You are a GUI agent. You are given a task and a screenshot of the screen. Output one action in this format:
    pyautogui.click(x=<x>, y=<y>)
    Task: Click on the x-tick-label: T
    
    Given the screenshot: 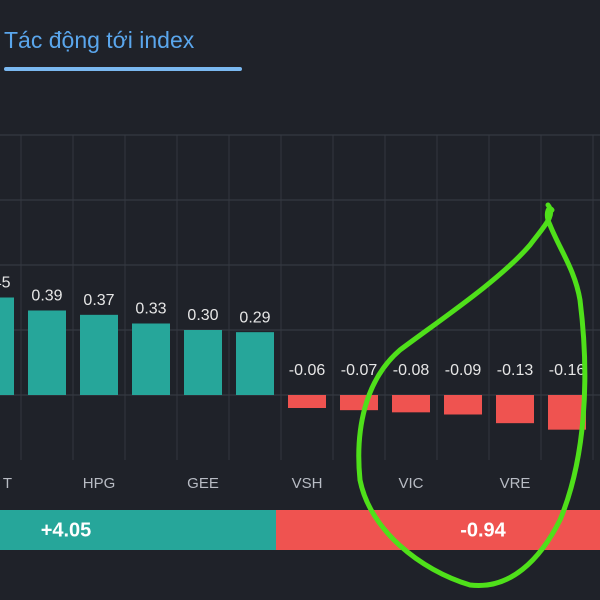 What is the action you would take?
    pyautogui.click(x=7, y=483)
    